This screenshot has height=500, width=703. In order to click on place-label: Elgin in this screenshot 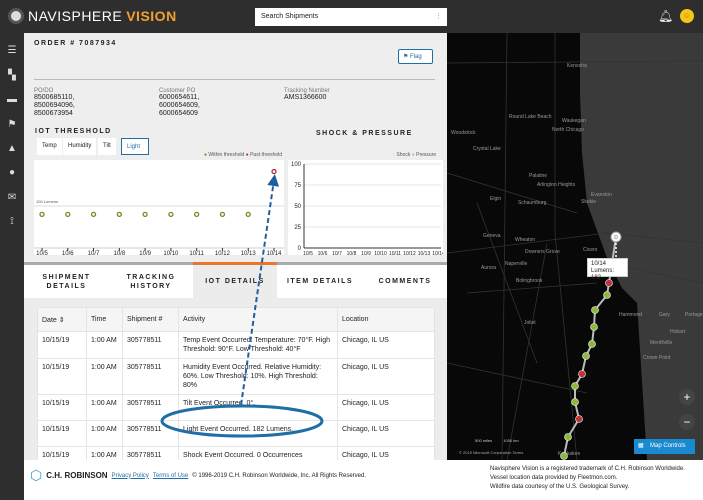, I will do `click(495, 199)`.